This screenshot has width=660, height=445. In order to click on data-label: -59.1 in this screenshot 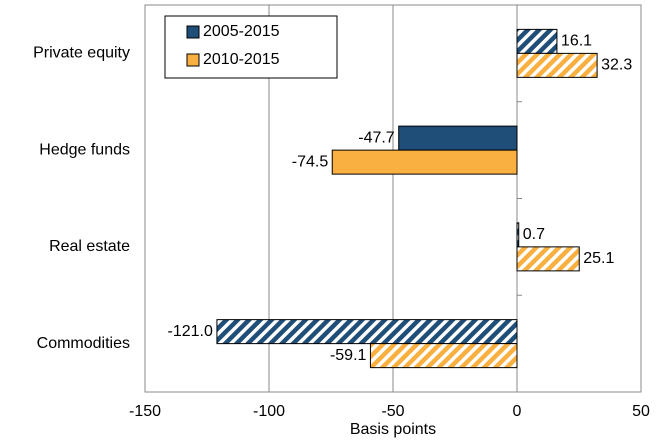, I will do `click(348, 355)`.